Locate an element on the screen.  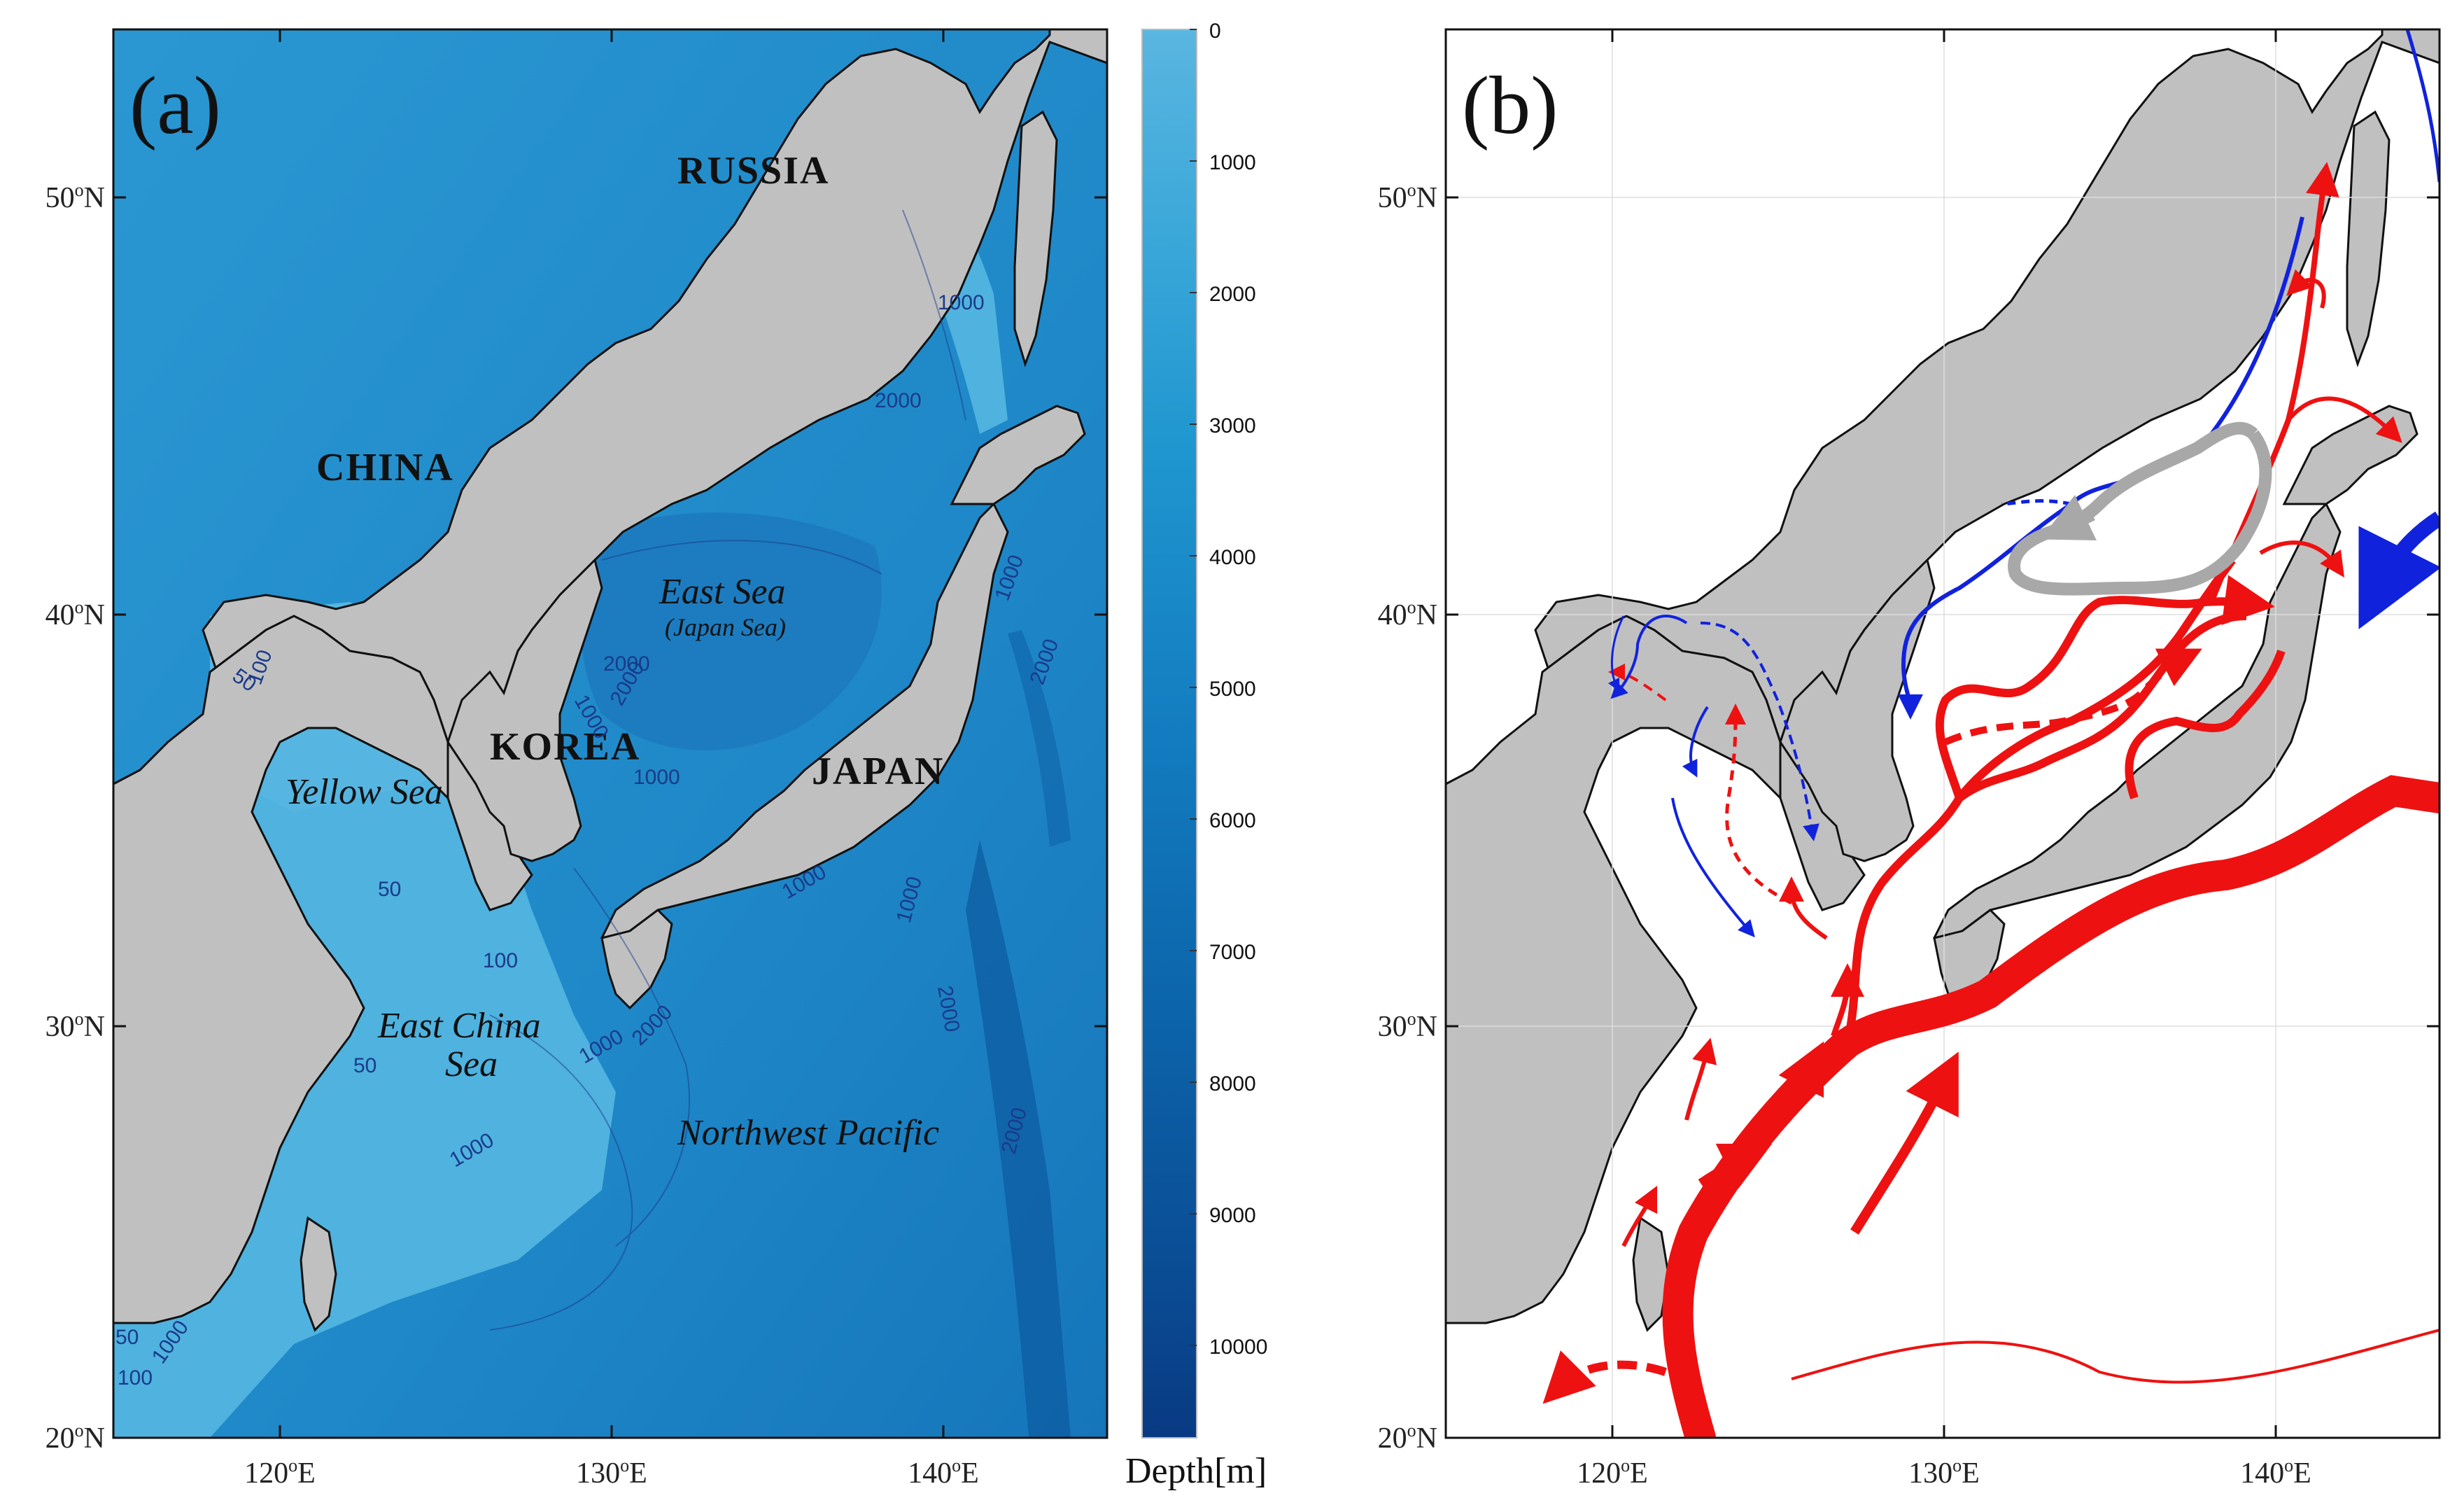
cb-tick: 5000 is located at coordinates (1232, 689).